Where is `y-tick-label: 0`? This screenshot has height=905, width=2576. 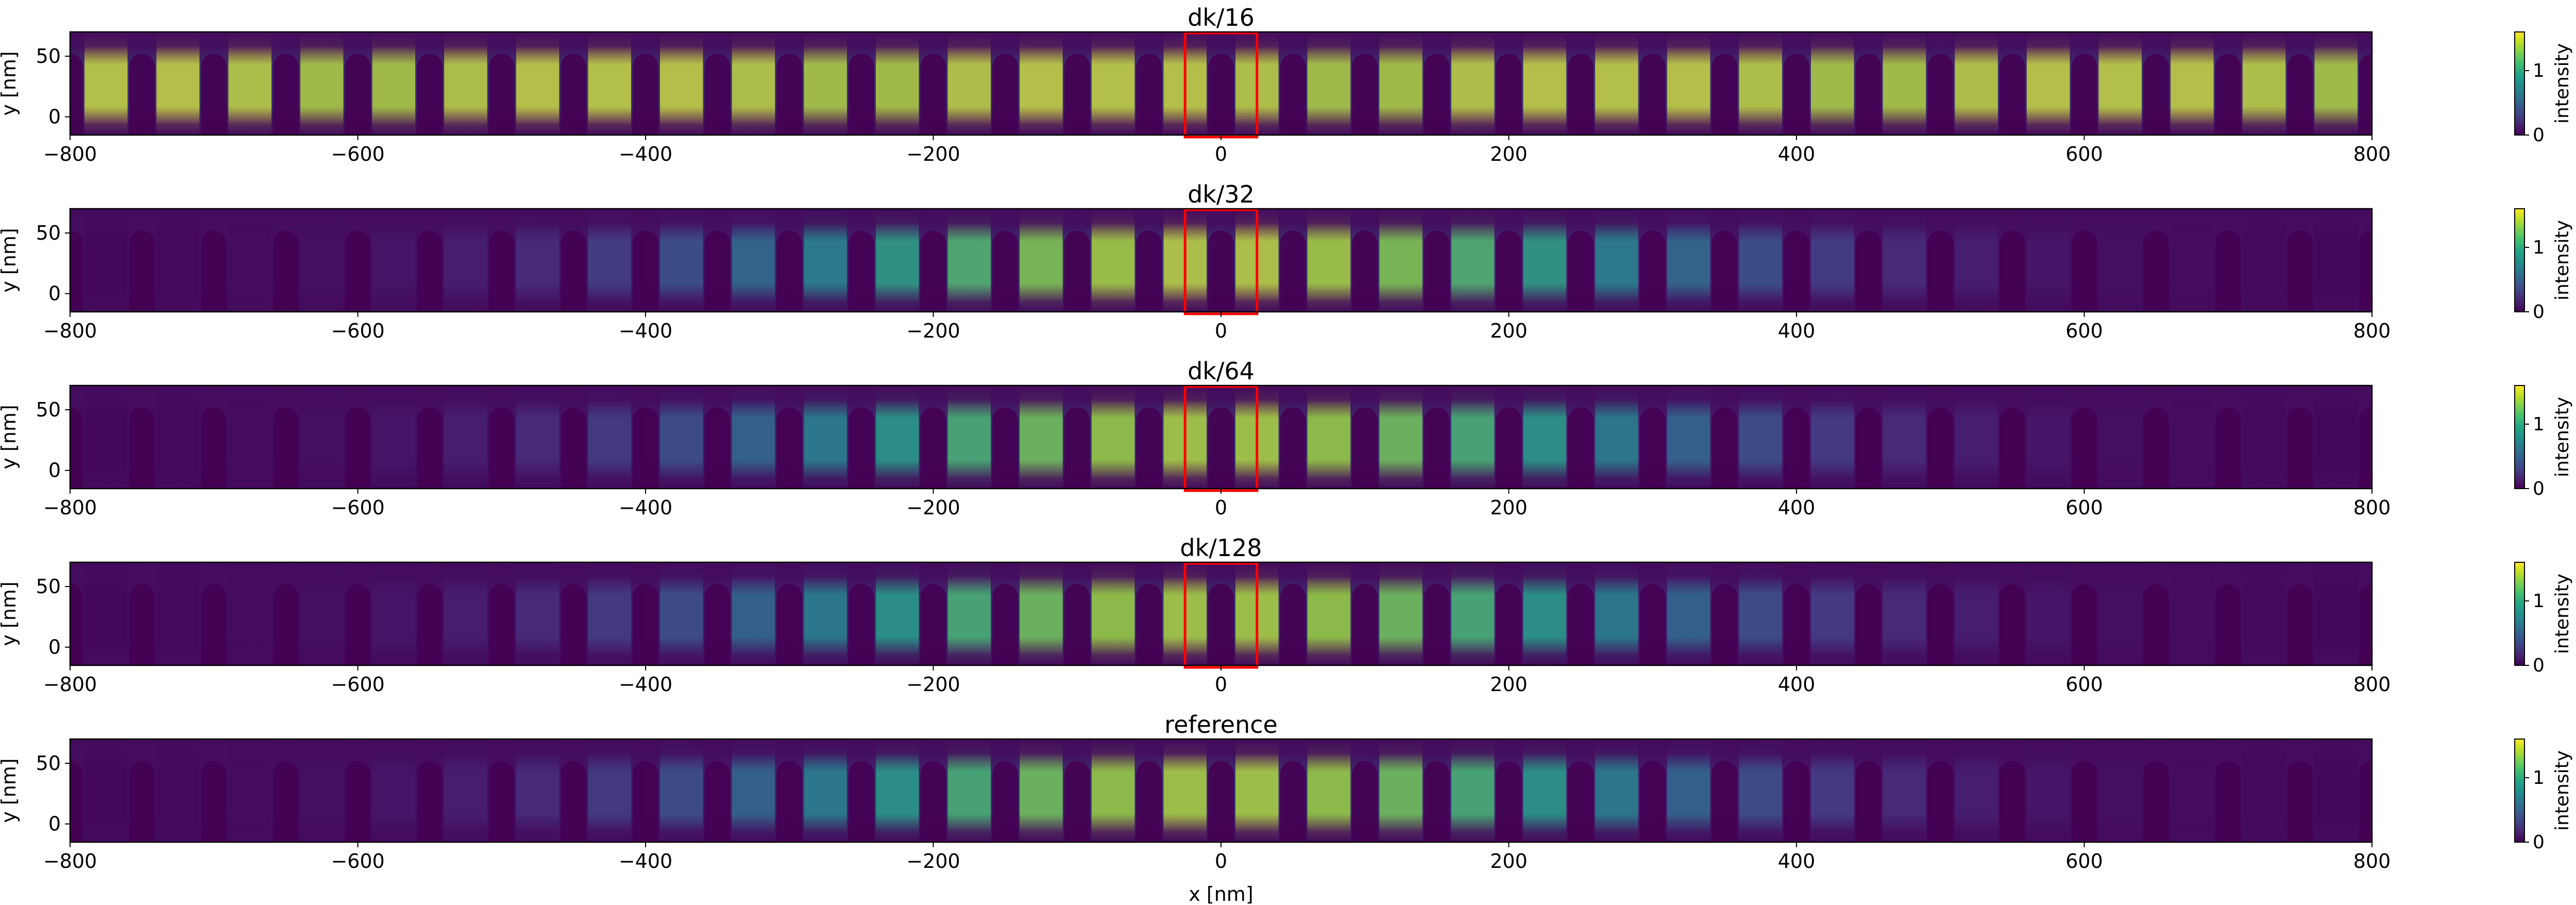 y-tick-label: 0 is located at coordinates (54, 471).